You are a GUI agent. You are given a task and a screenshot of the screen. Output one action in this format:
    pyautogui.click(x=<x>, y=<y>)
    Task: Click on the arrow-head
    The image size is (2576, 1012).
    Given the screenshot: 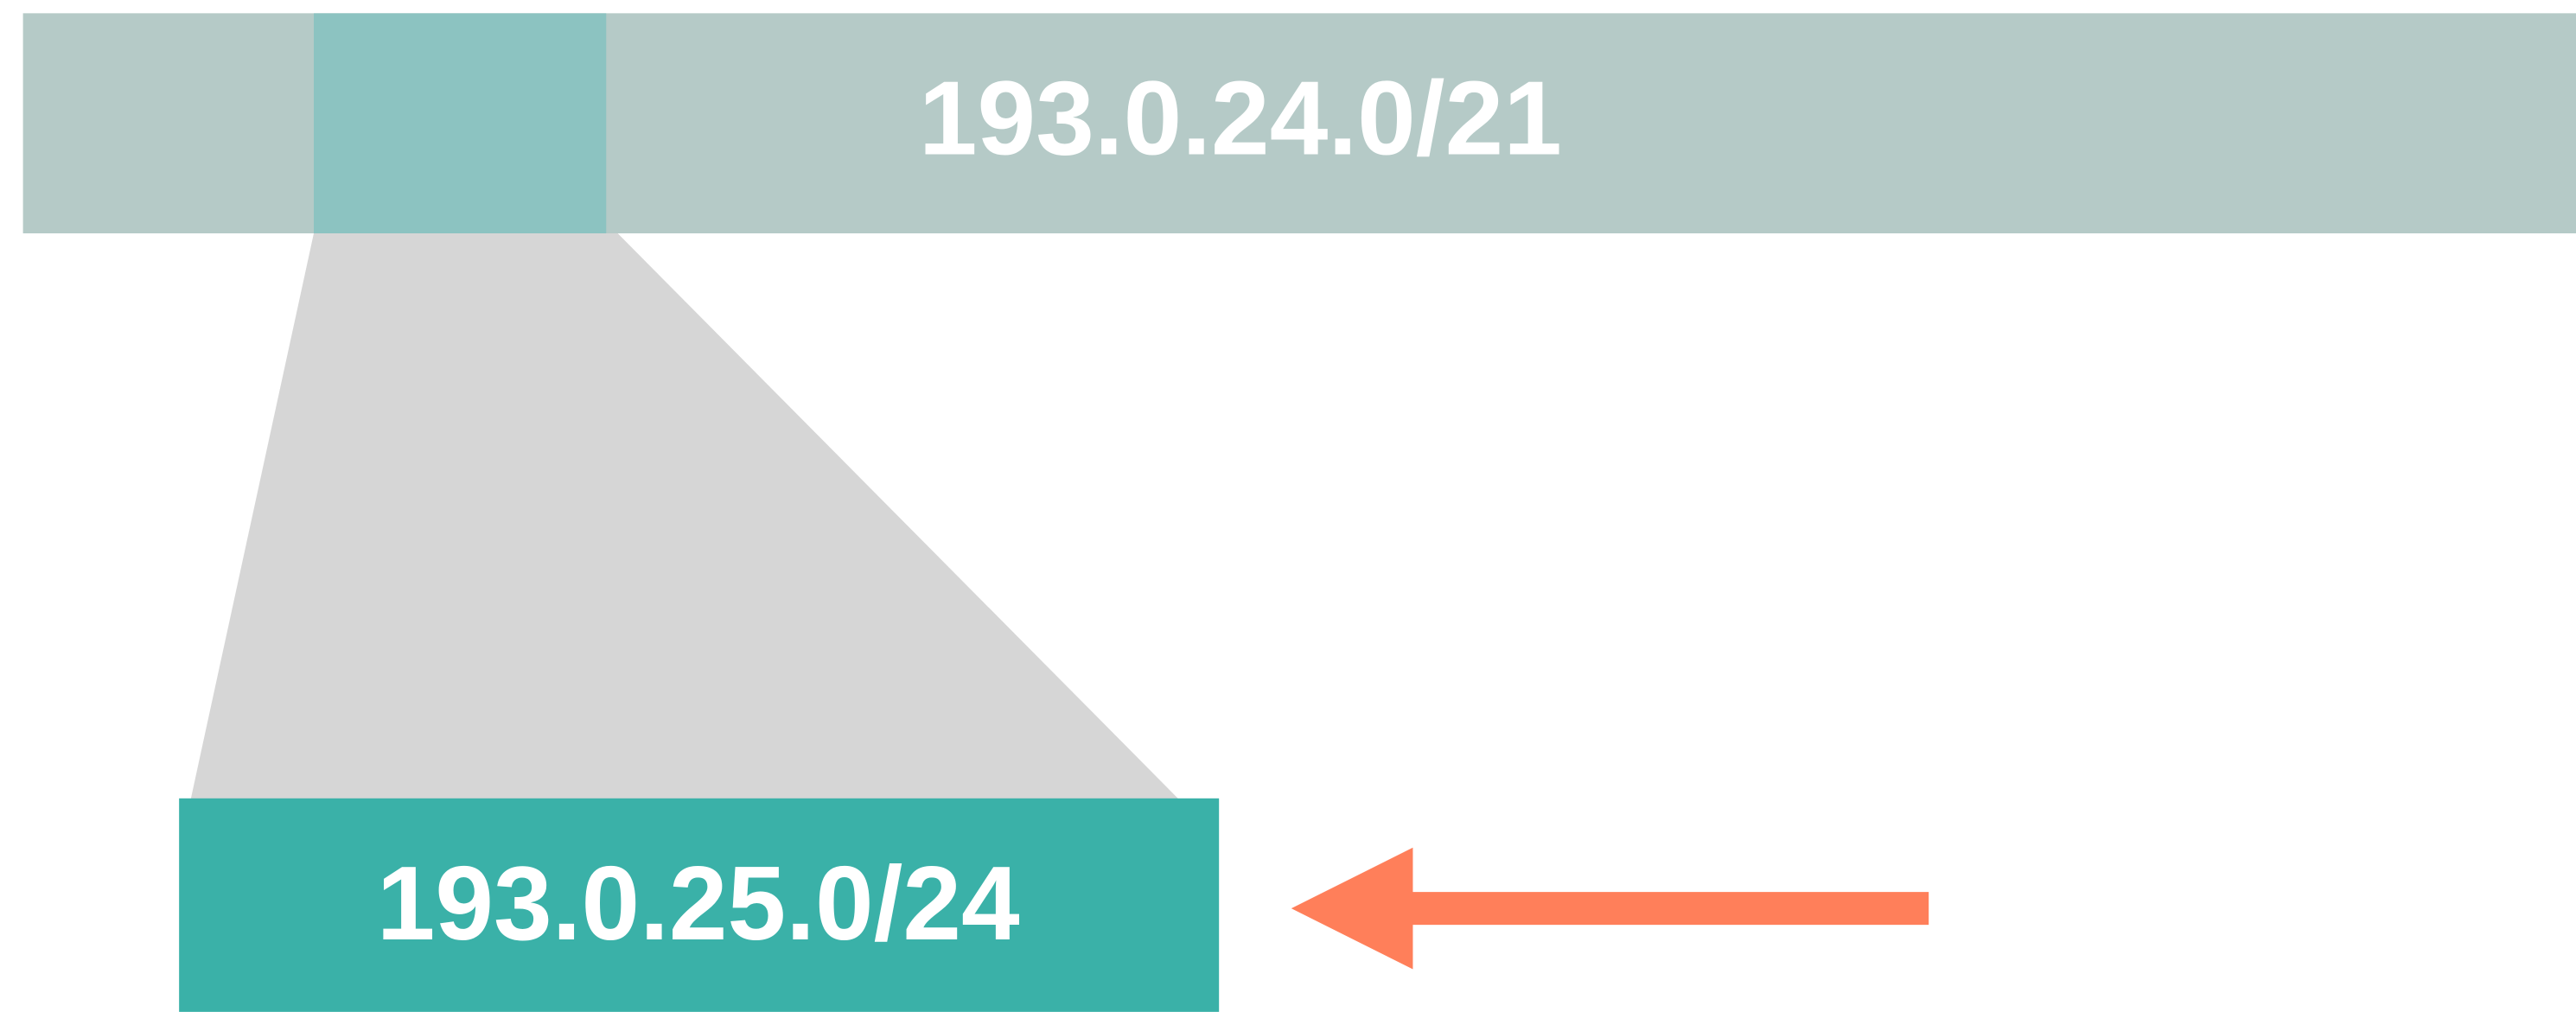 What is the action you would take?
    pyautogui.click(x=1352, y=909)
    